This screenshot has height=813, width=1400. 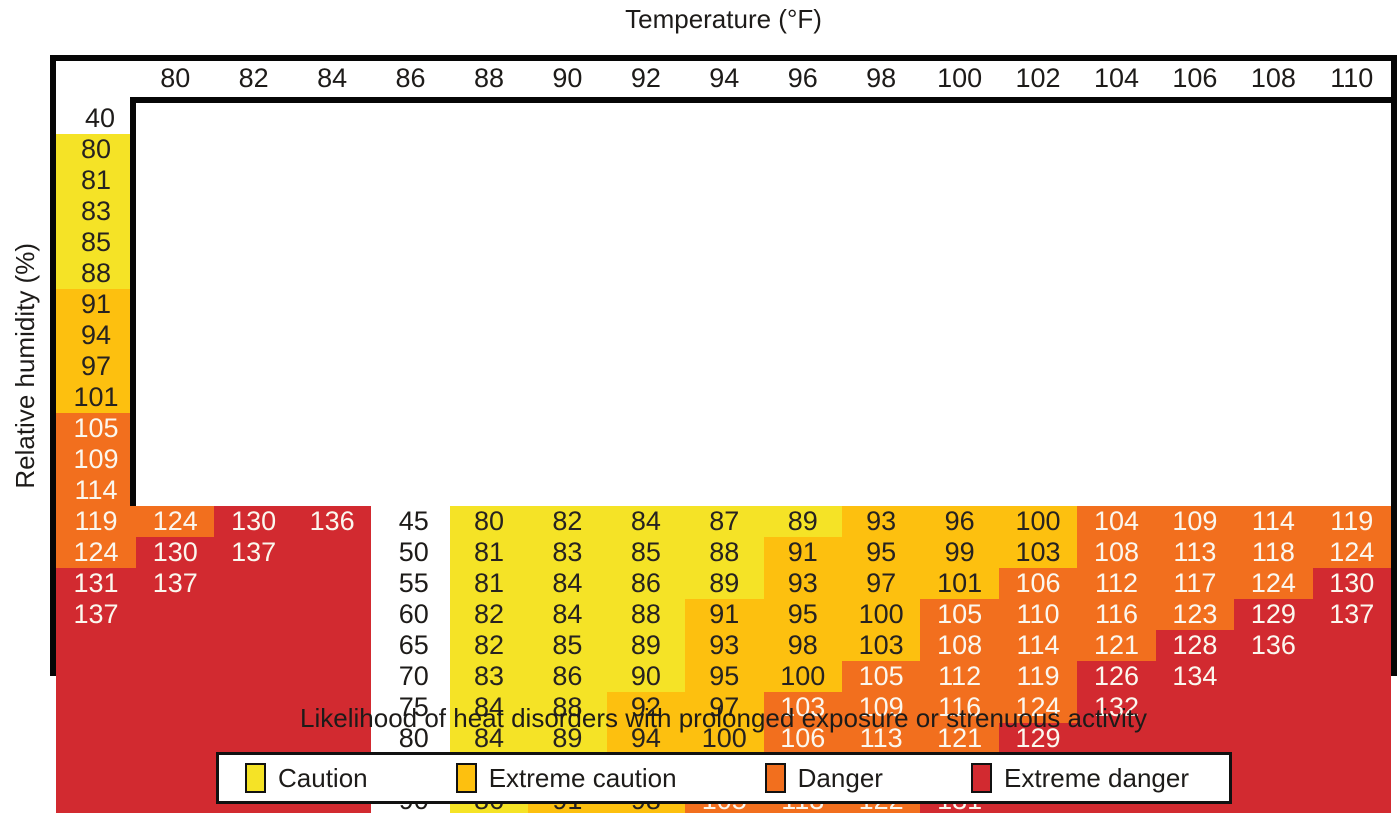 What do you see at coordinates (489, 82) in the screenshot?
I see `column-header: 88` at bounding box center [489, 82].